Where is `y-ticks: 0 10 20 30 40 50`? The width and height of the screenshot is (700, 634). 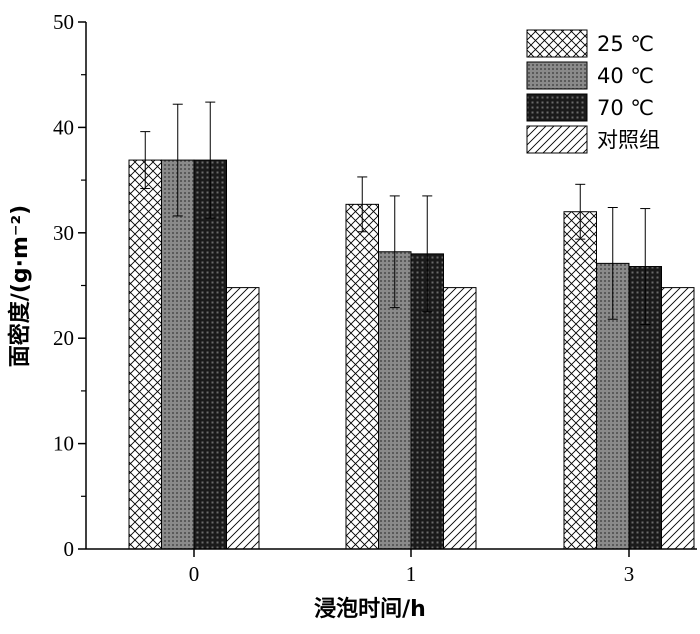 y-ticks: 0 10 20 30 40 50 is located at coordinates (69, 285).